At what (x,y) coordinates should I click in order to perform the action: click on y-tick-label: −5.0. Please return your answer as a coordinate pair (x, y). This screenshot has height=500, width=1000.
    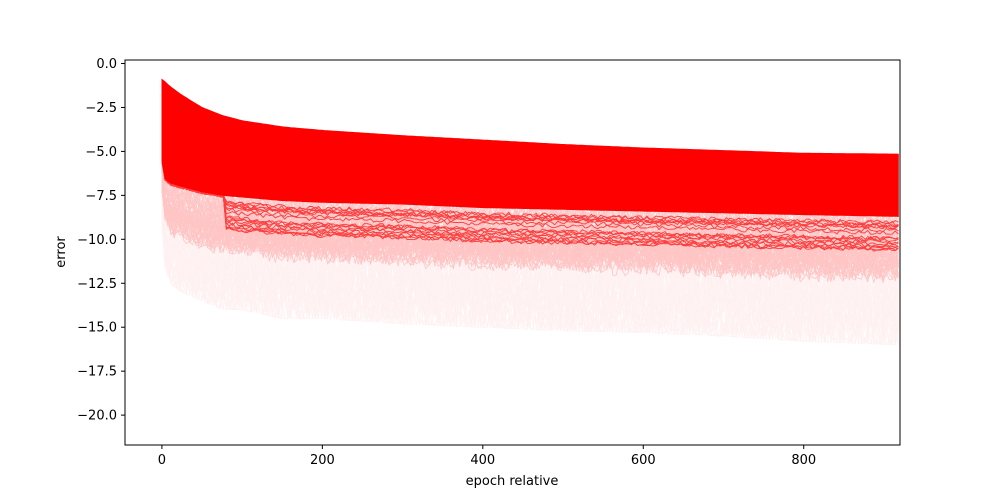
    Looking at the image, I should click on (101, 152).